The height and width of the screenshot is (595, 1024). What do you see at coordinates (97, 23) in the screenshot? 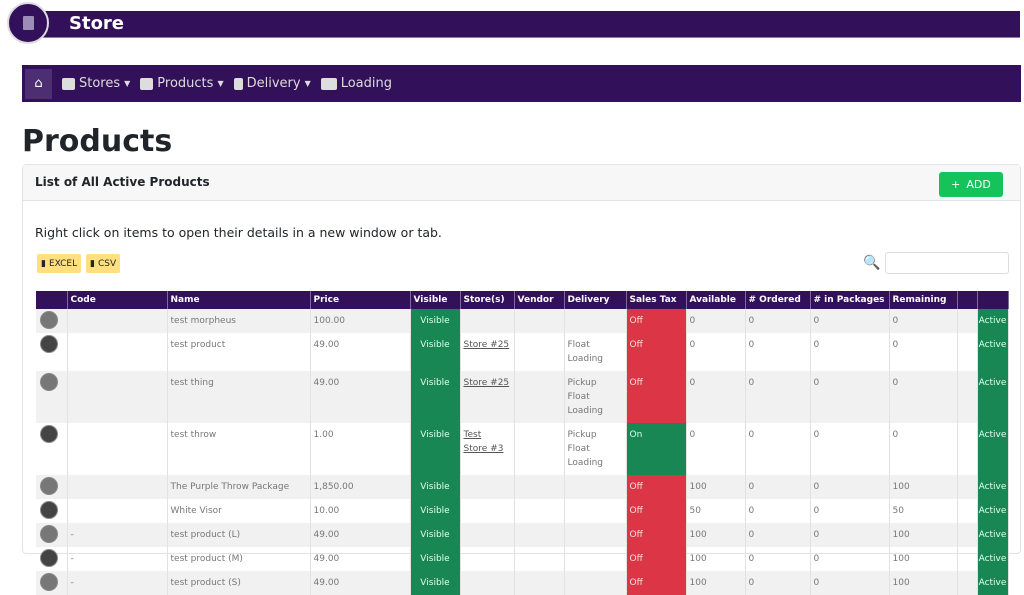
I see `app-title: Store` at bounding box center [97, 23].